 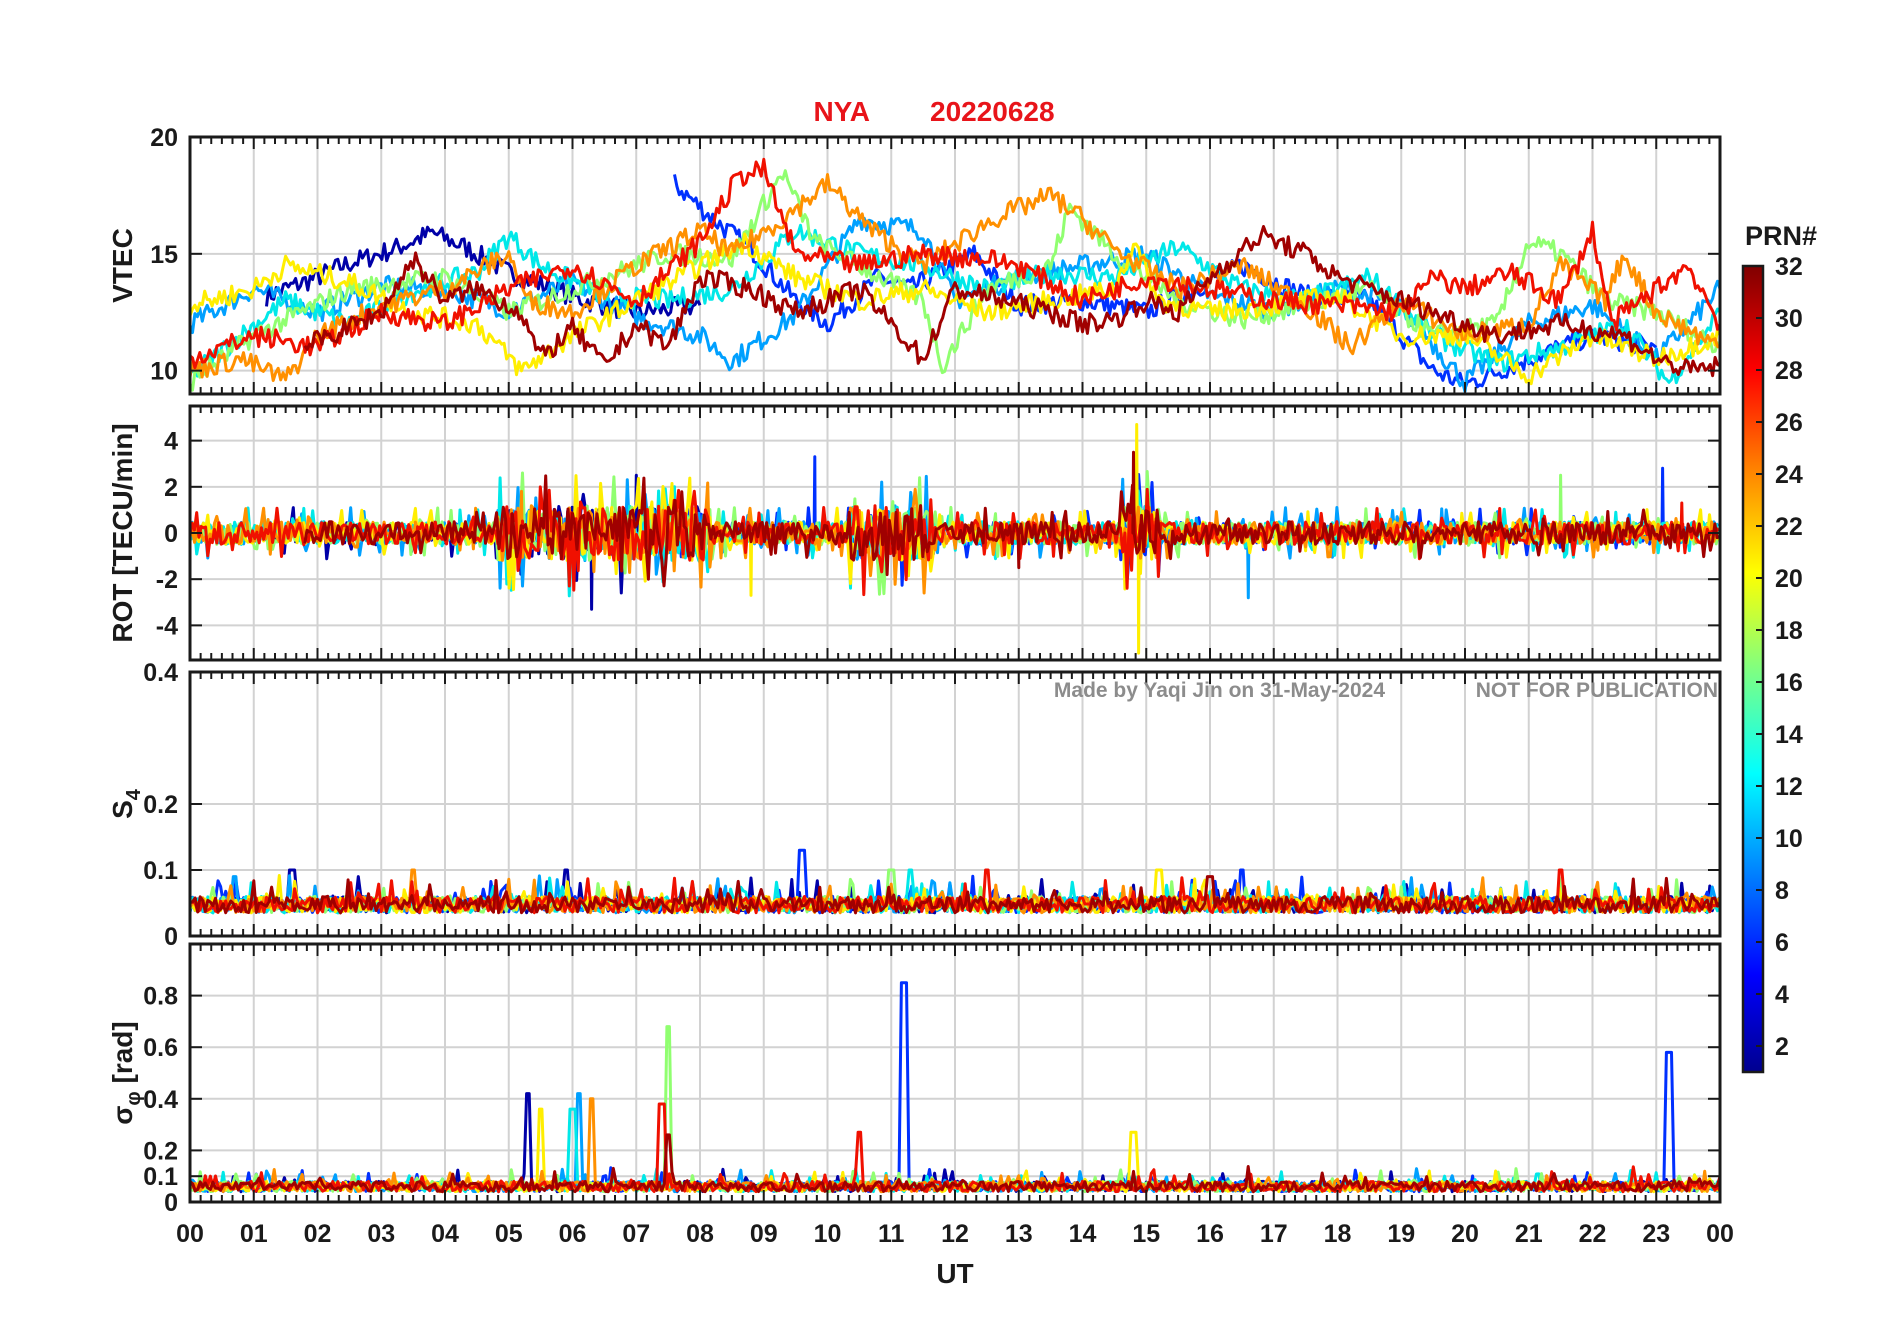 What do you see at coordinates (1753, 669) in the screenshot?
I see `colorbar-gradient` at bounding box center [1753, 669].